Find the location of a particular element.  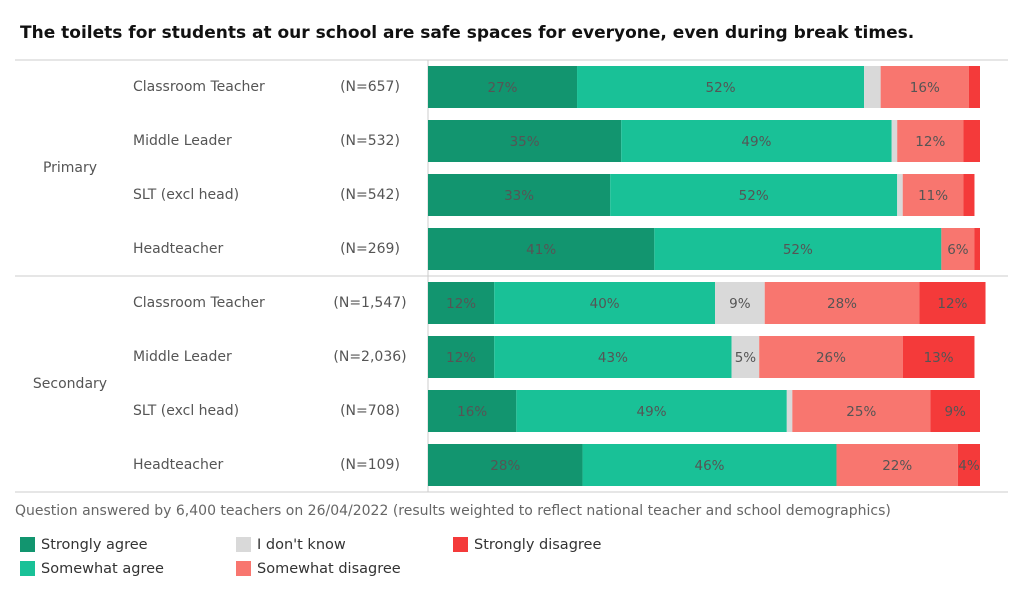

value-label: 25% is located at coordinates (861, 412).